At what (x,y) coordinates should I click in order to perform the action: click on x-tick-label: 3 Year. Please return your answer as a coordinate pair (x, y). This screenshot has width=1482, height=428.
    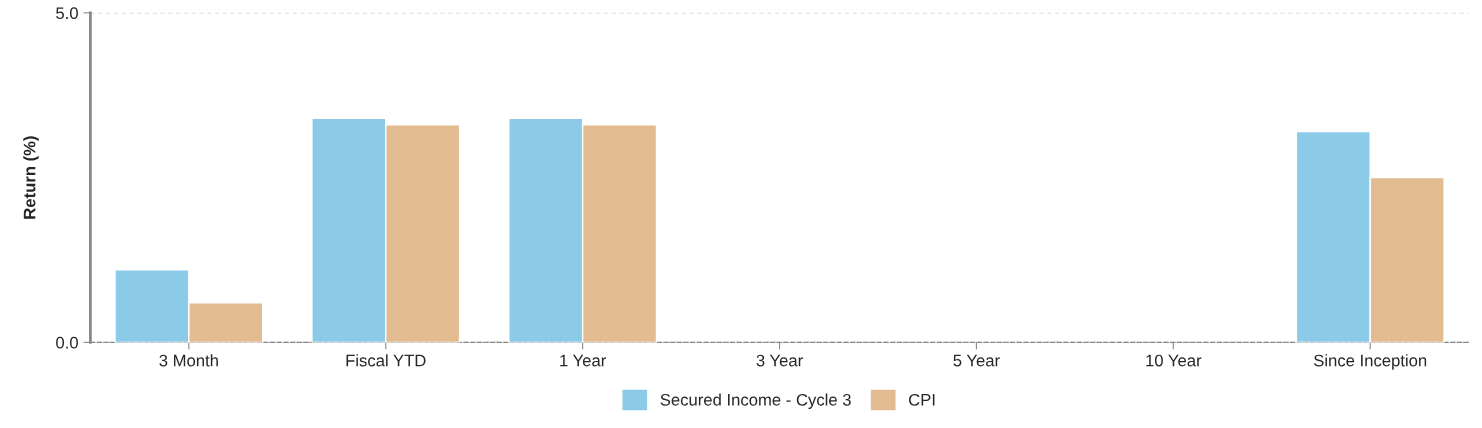
    Looking at the image, I should click on (779, 360).